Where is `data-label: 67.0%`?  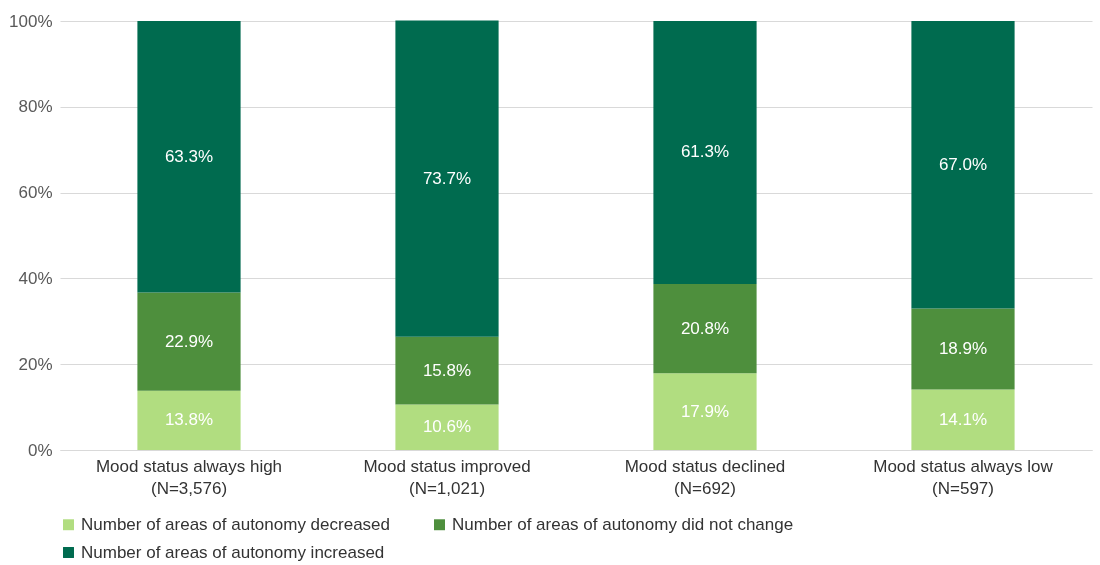 data-label: 67.0% is located at coordinates (963, 164).